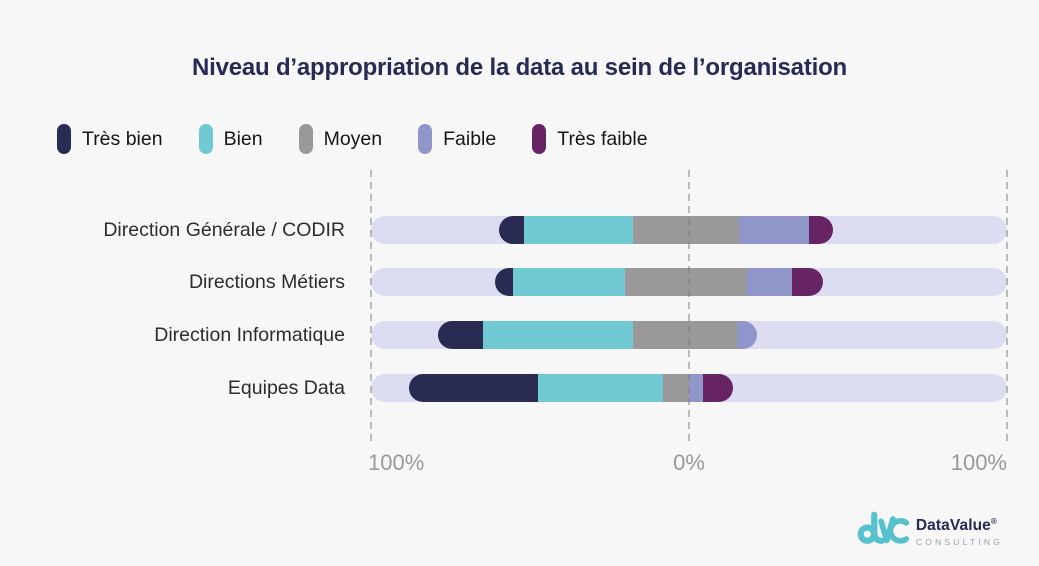  Describe the element at coordinates (470, 139) in the screenshot. I see `legend-label: Faible` at that location.